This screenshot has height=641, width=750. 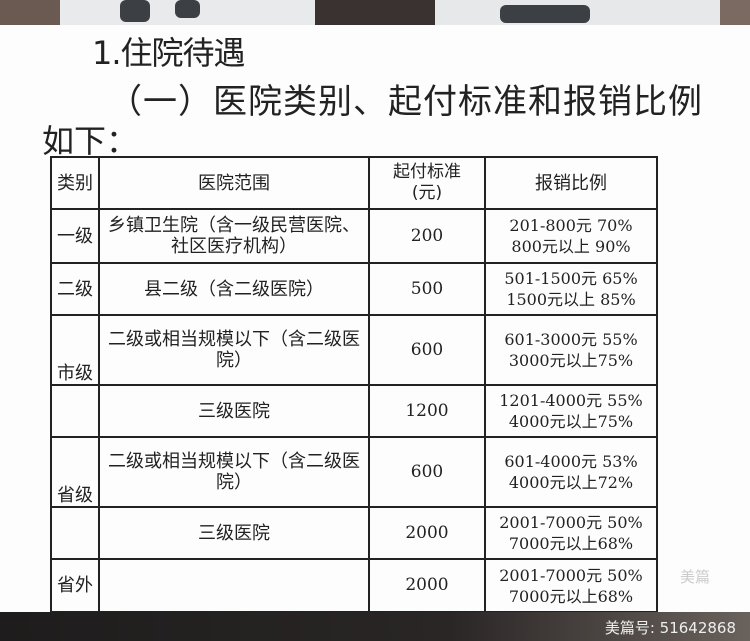 I want to click on cell-ratio: 601-3000元 55% 3000元以上75%, so click(x=571, y=350).